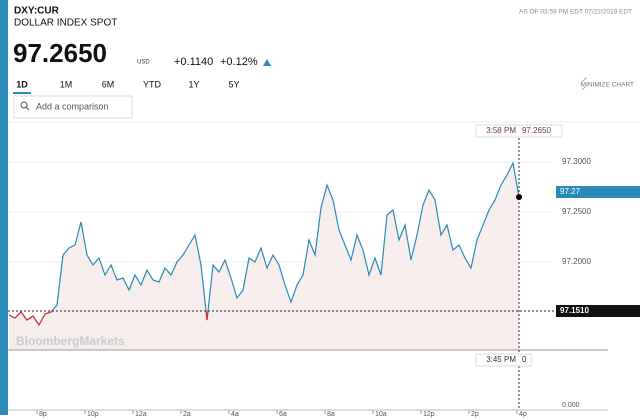  I want to click on x-tick-label: 4a, so click(235, 414).